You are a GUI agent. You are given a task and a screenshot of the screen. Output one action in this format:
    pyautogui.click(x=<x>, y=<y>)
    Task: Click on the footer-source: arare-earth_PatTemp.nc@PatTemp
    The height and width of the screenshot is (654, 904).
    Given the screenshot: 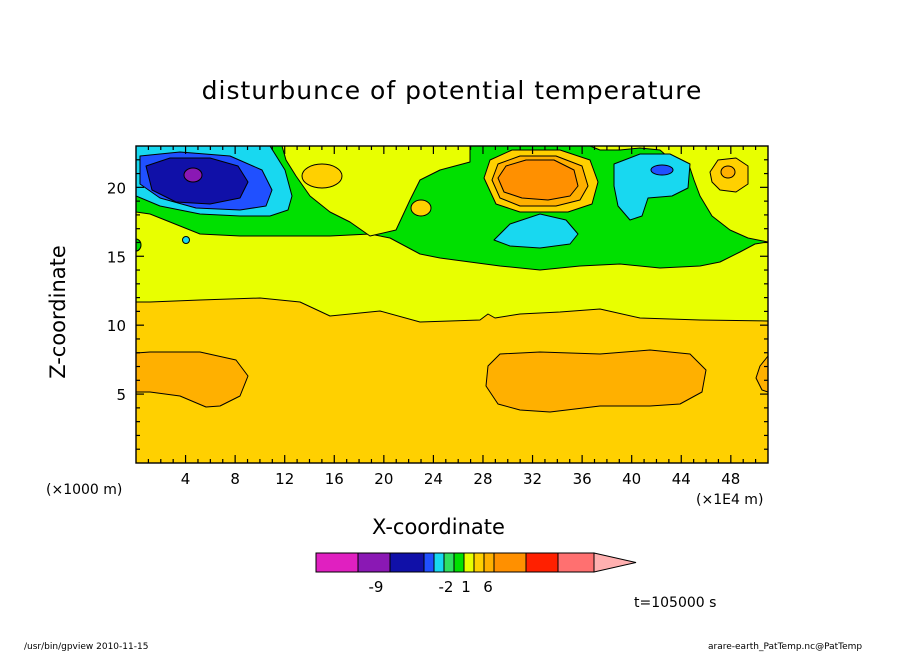 What is the action you would take?
    pyautogui.click(x=785, y=647)
    